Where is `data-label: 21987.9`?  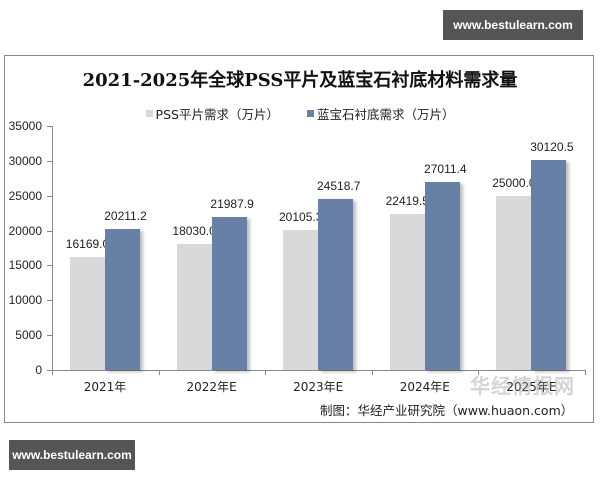
data-label: 21987.9 is located at coordinates (232, 203).